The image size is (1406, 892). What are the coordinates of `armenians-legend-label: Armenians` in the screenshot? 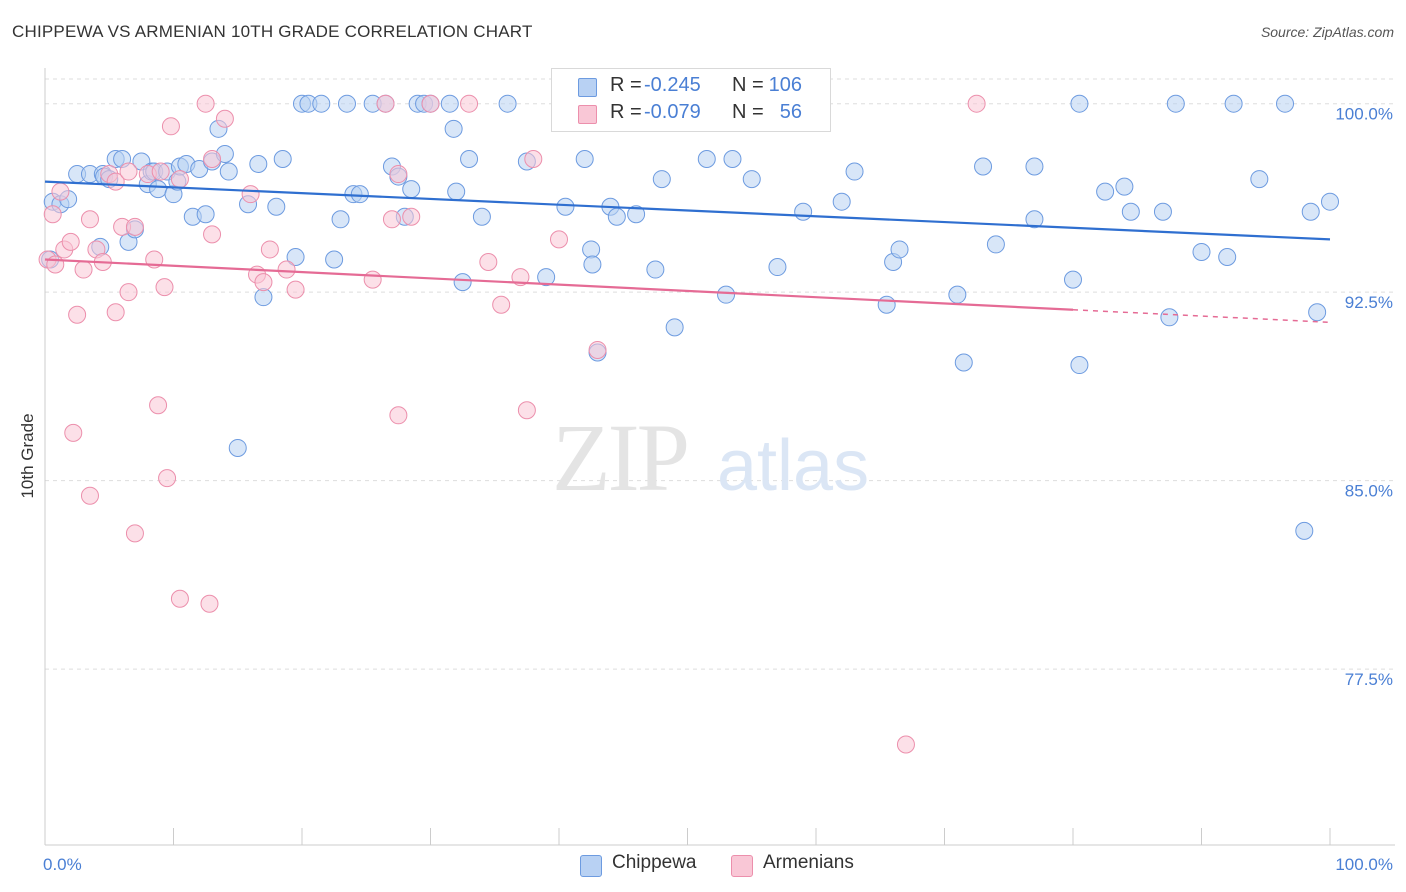 It's located at (808, 862).